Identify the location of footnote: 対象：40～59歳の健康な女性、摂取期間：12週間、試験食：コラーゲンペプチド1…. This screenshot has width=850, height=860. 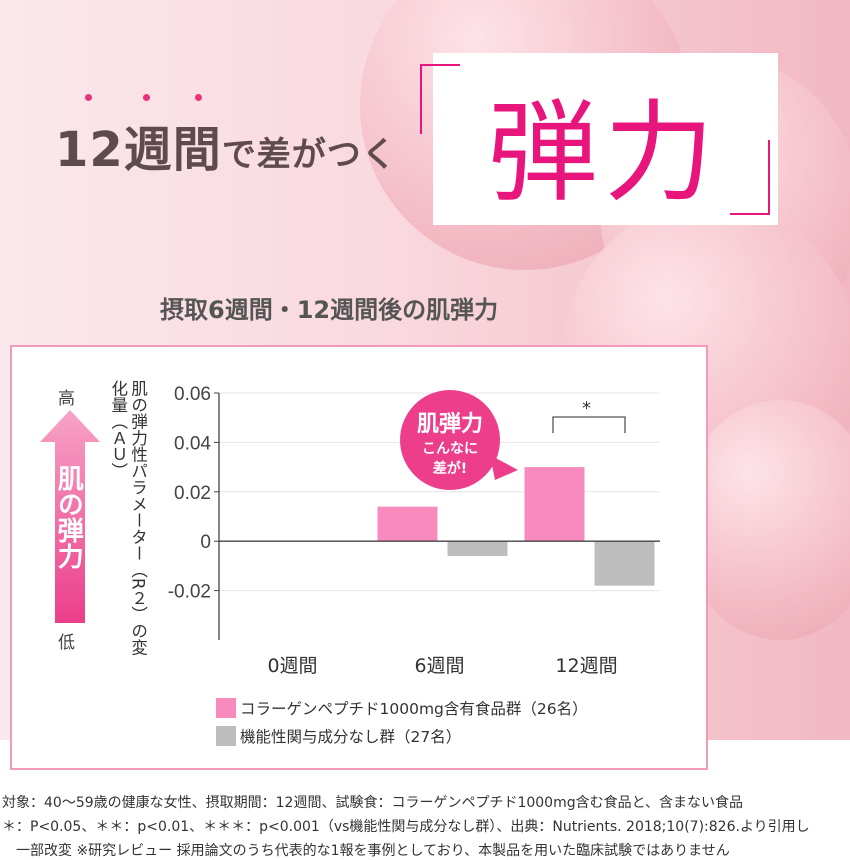
(373, 803).